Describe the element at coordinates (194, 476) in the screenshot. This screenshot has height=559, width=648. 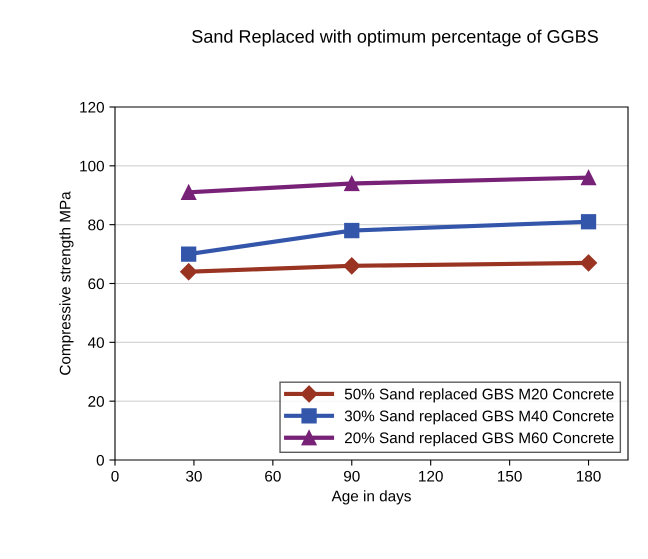
I see `x-tick-label: 30` at that location.